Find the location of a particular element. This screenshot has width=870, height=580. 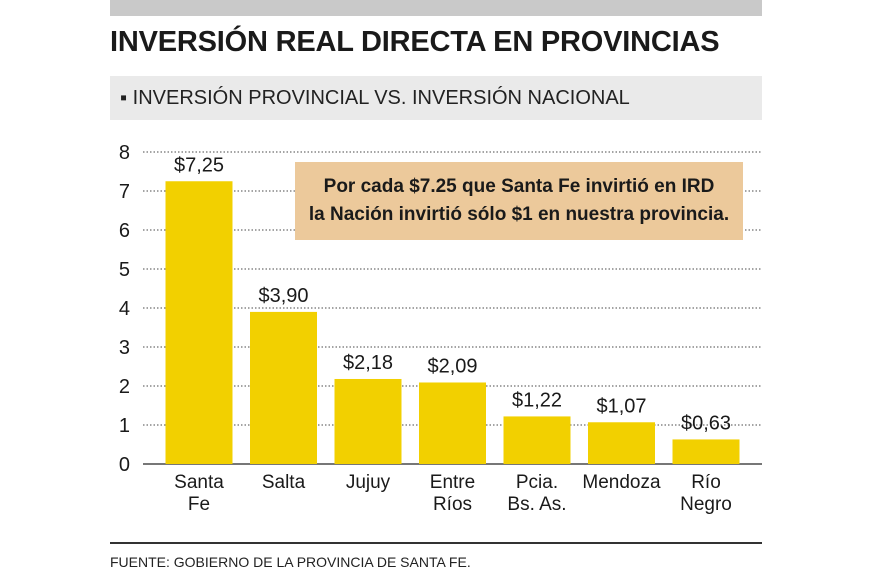

top-rule is located at coordinates (436, 8).